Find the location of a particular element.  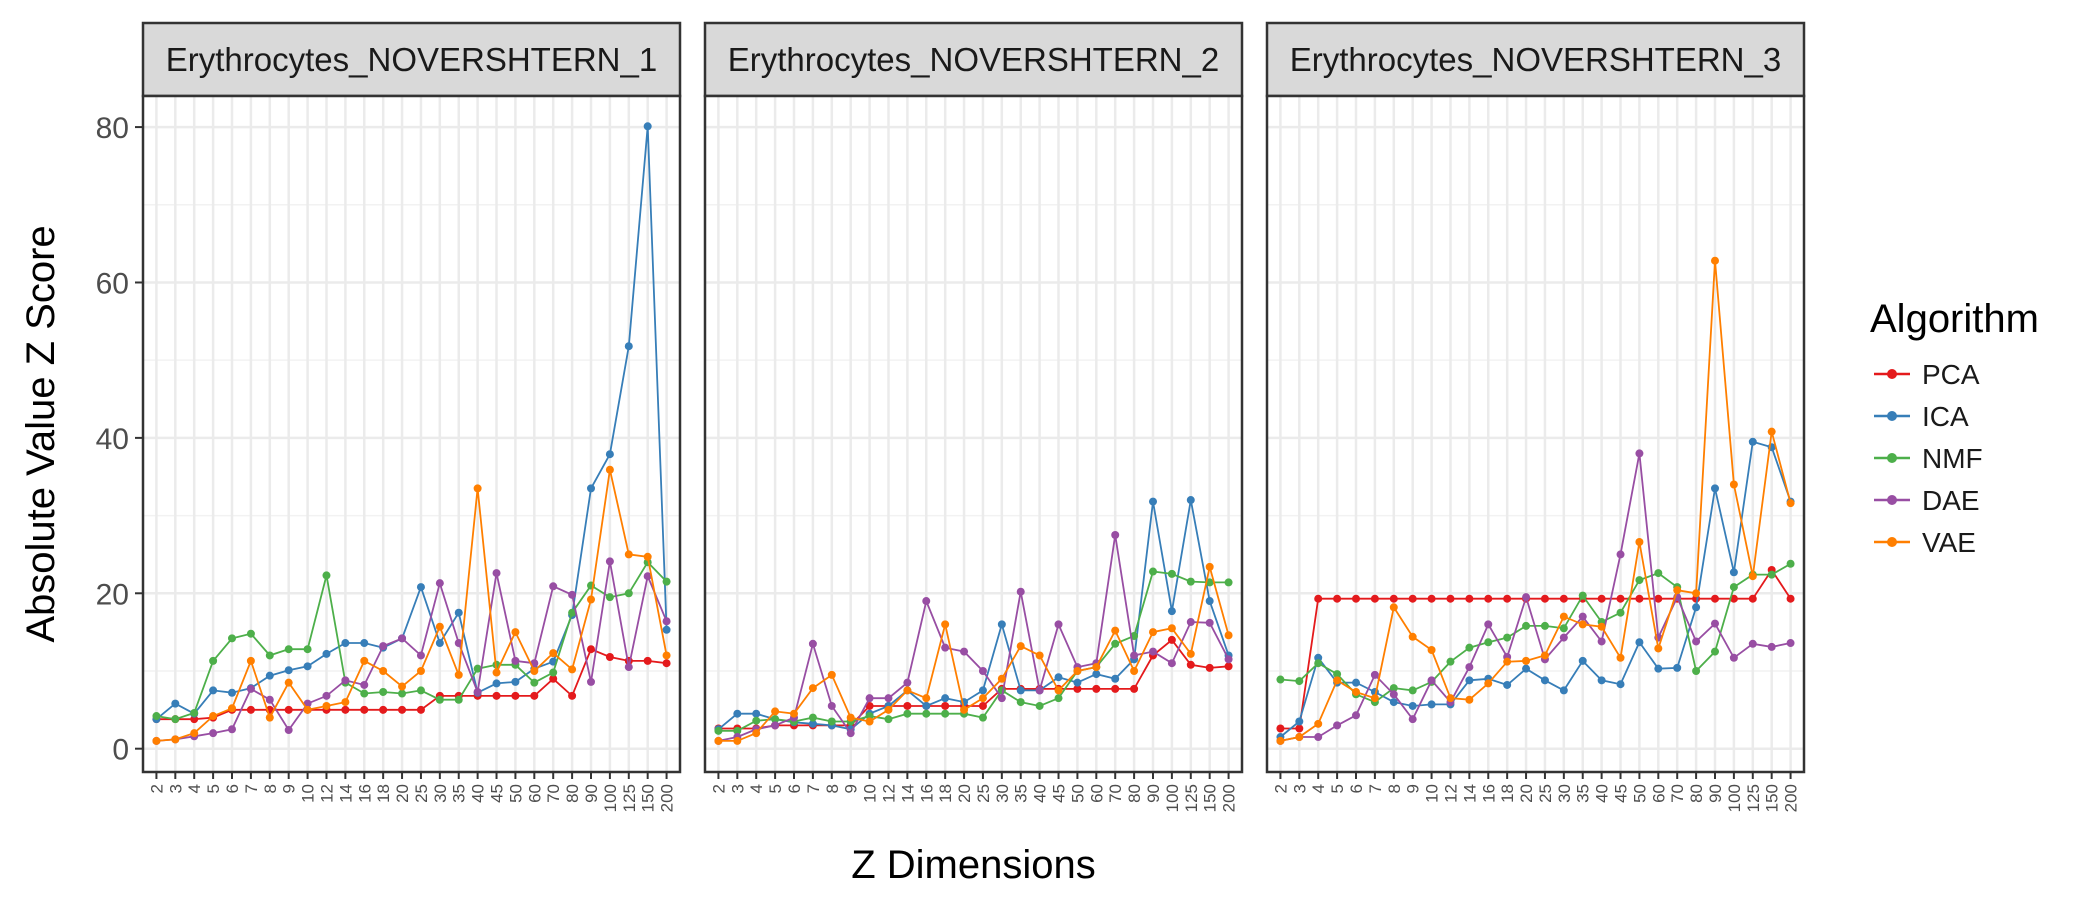

x-tick-label: 12 is located at coordinates (326, 793).